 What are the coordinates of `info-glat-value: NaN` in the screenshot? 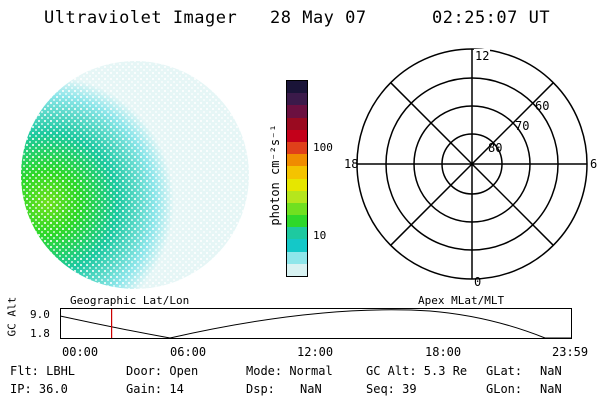 It's located at (551, 371).